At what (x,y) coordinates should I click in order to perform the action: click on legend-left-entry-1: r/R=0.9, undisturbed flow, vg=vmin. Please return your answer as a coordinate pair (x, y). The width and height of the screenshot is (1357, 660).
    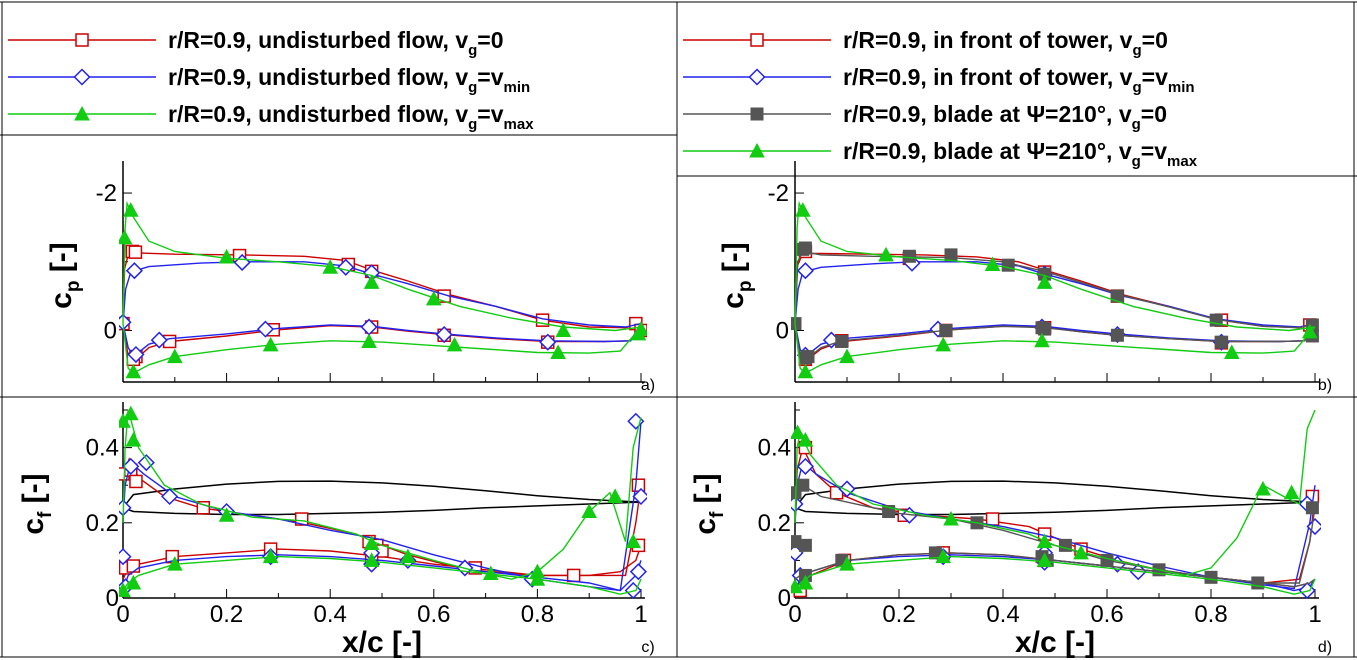
    Looking at the image, I should click on (269, 80).